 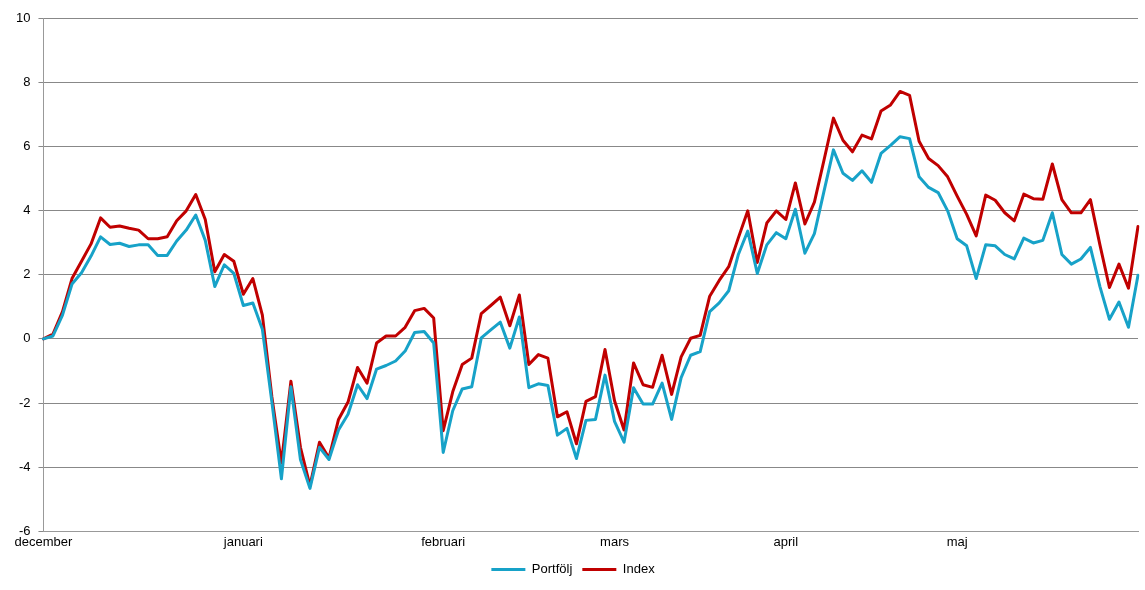 What do you see at coordinates (242, 541) in the screenshot?
I see `x-tick-label: januari` at bounding box center [242, 541].